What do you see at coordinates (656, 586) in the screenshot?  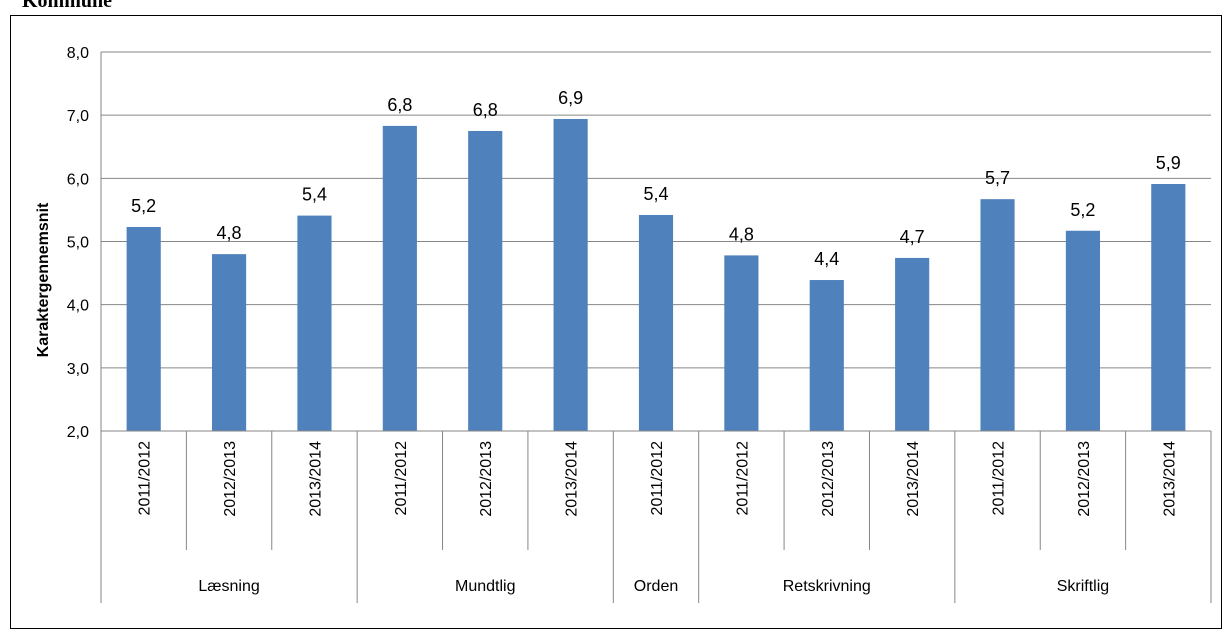 I see `group-label: Orden` at bounding box center [656, 586].